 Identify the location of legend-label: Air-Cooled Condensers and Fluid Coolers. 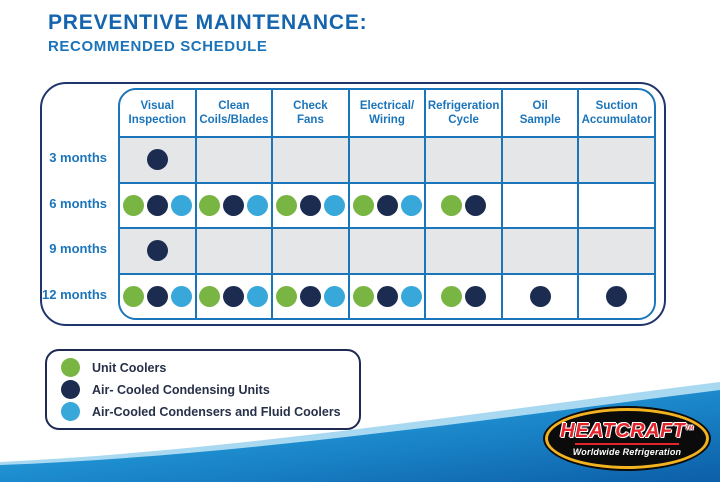
(216, 411).